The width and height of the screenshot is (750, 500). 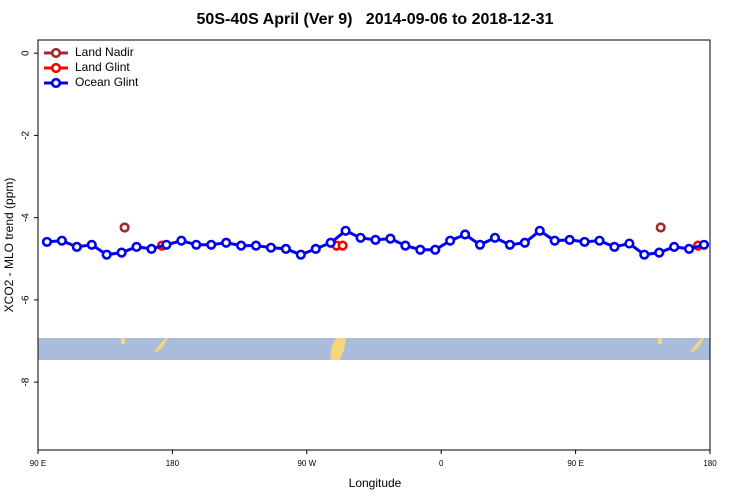 I want to click on x-tick-label: 0, so click(x=441, y=463).